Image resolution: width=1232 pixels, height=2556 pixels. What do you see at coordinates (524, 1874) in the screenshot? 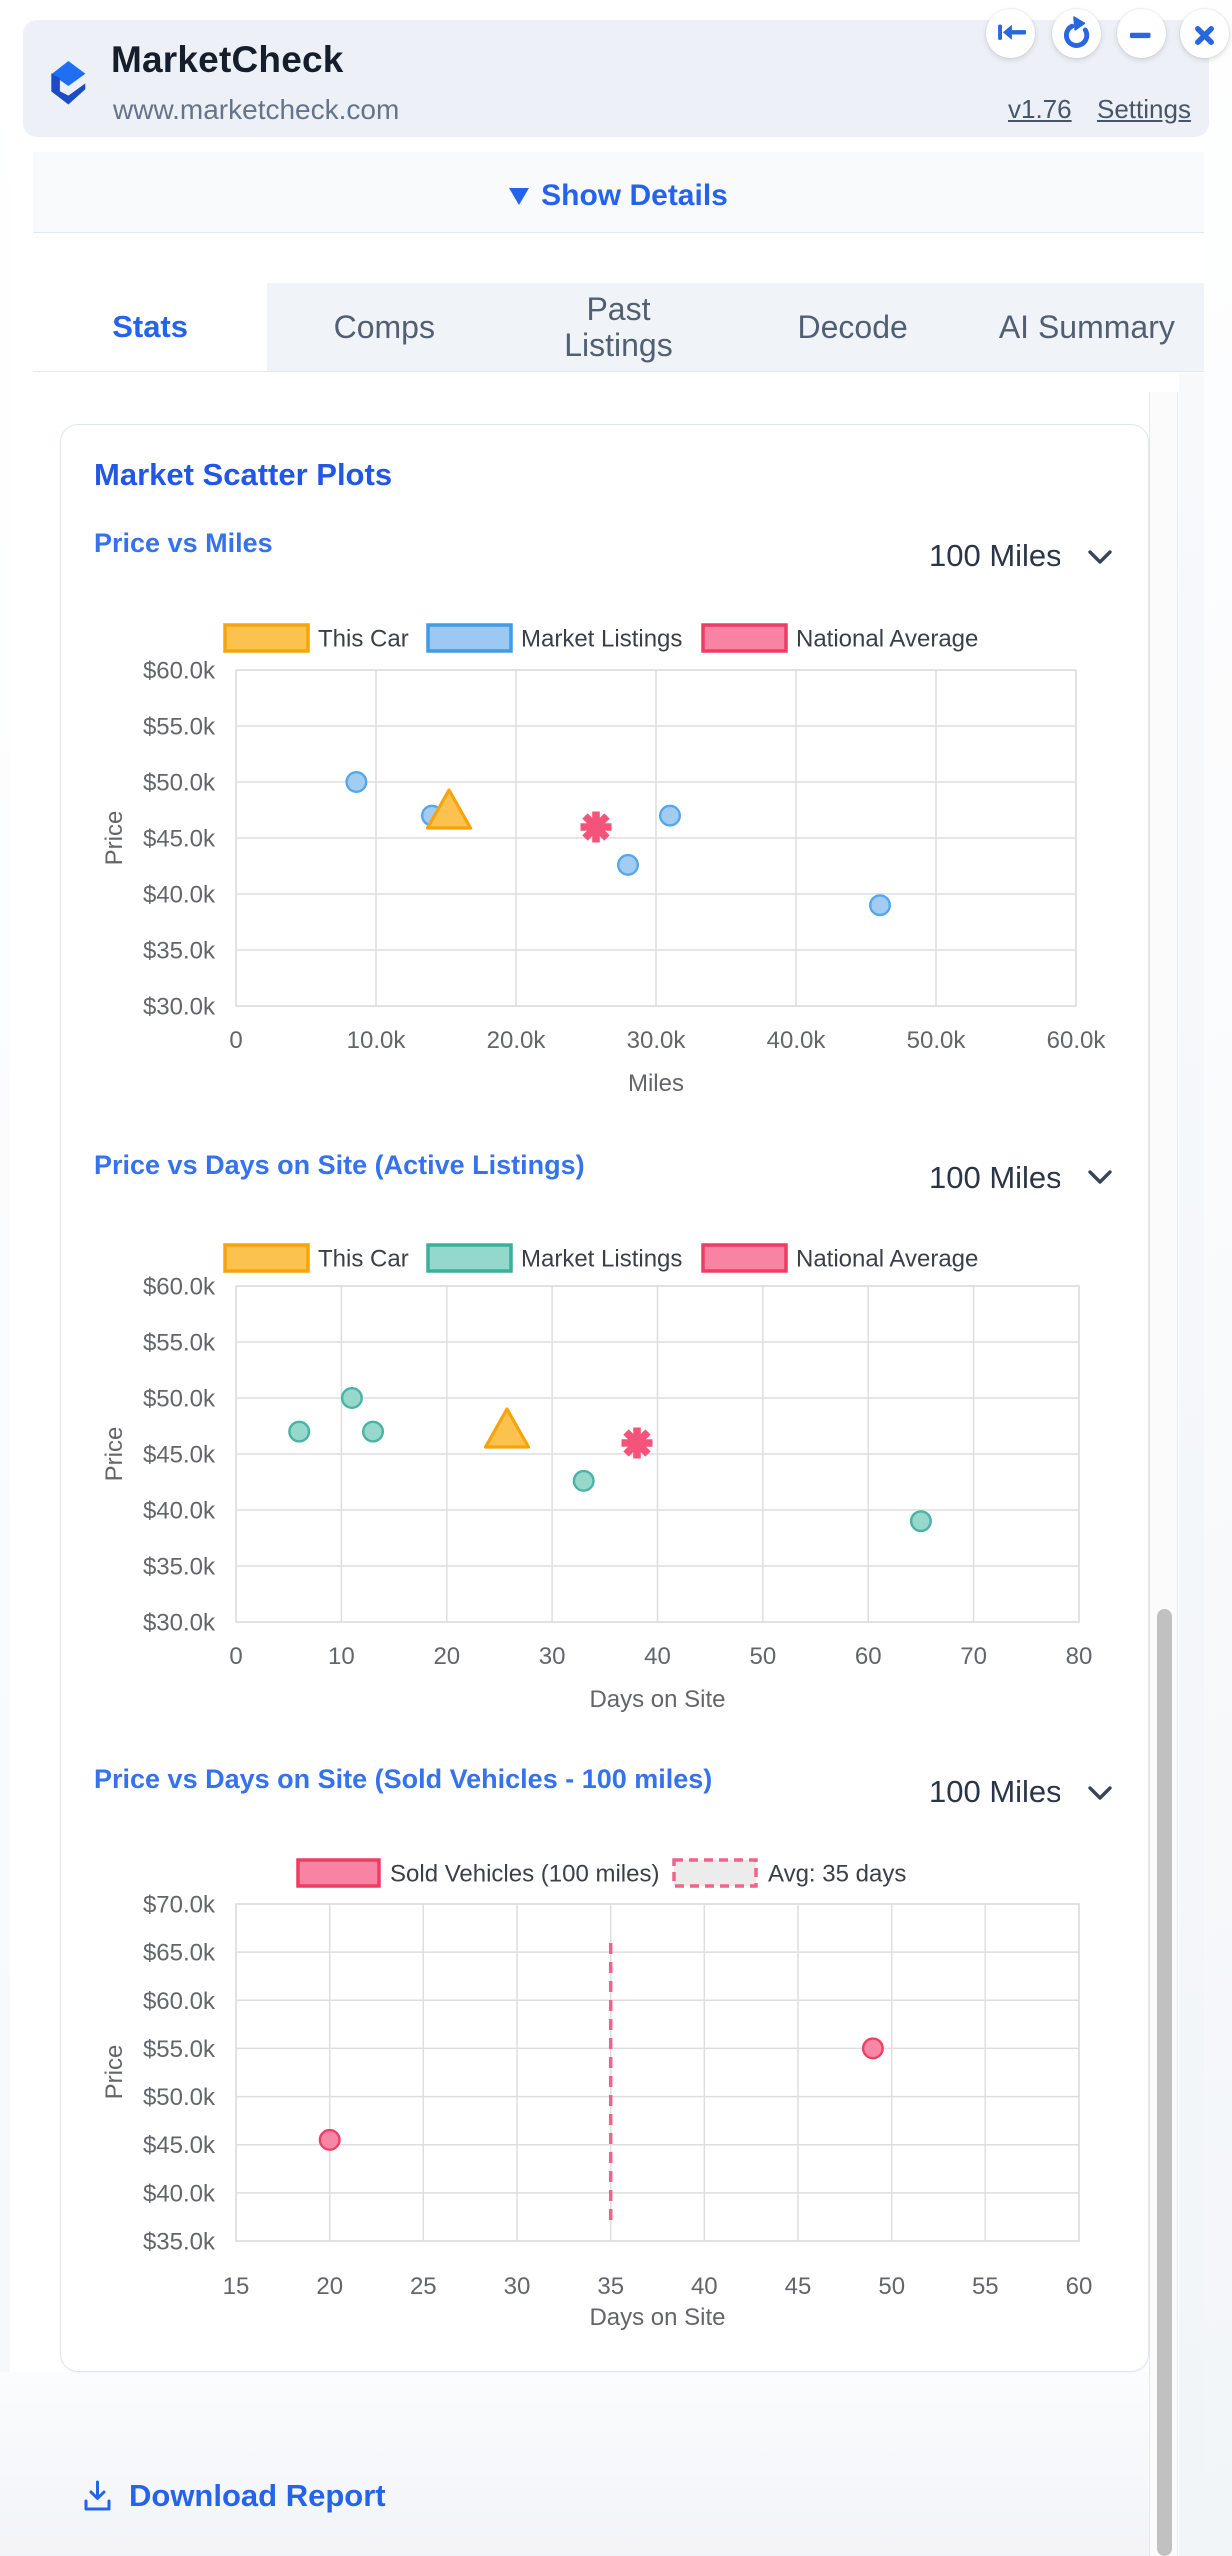
I see `svg-text: Sold Vehicles (100 miles)` at bounding box center [524, 1874].